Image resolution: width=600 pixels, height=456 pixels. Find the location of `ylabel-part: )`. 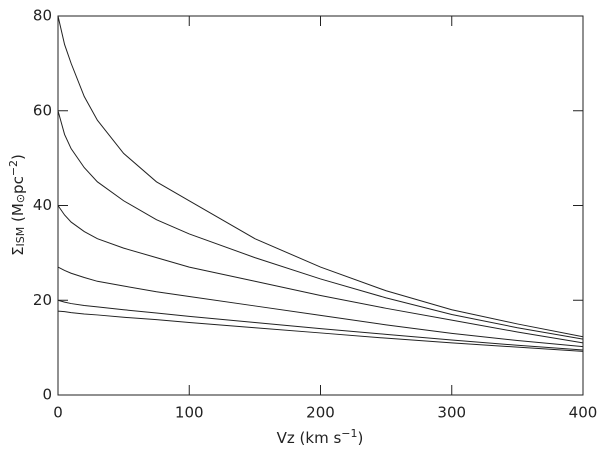

ylabel-part: ) is located at coordinates (18, 157).